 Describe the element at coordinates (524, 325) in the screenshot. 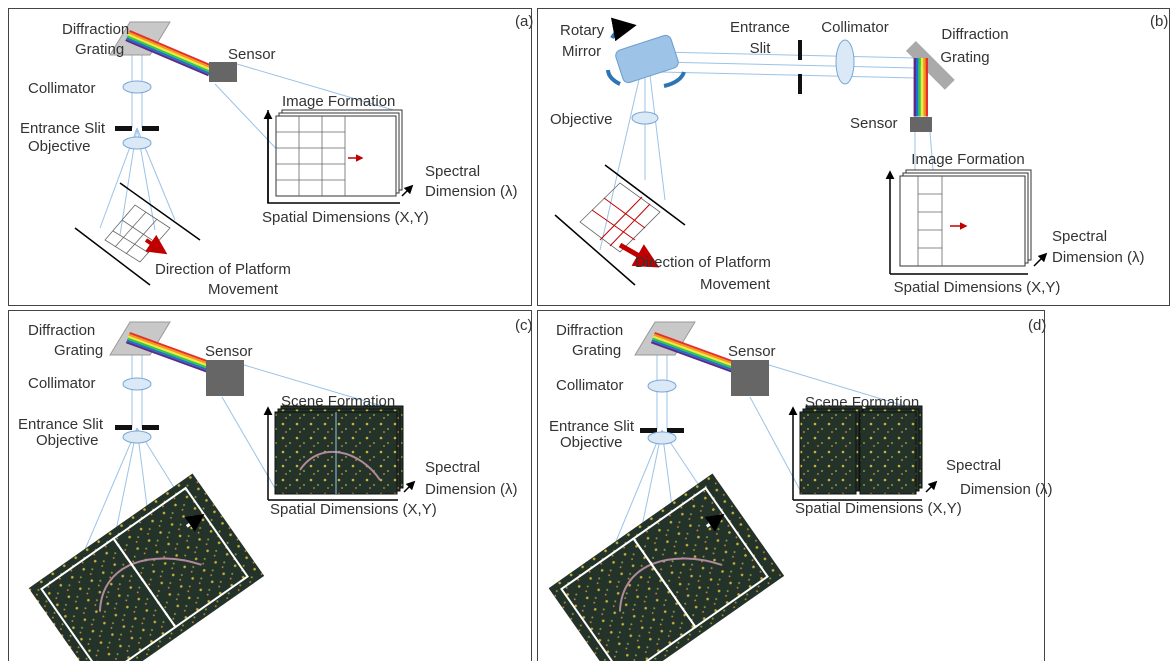

I see `panel-tag: (c)` at that location.